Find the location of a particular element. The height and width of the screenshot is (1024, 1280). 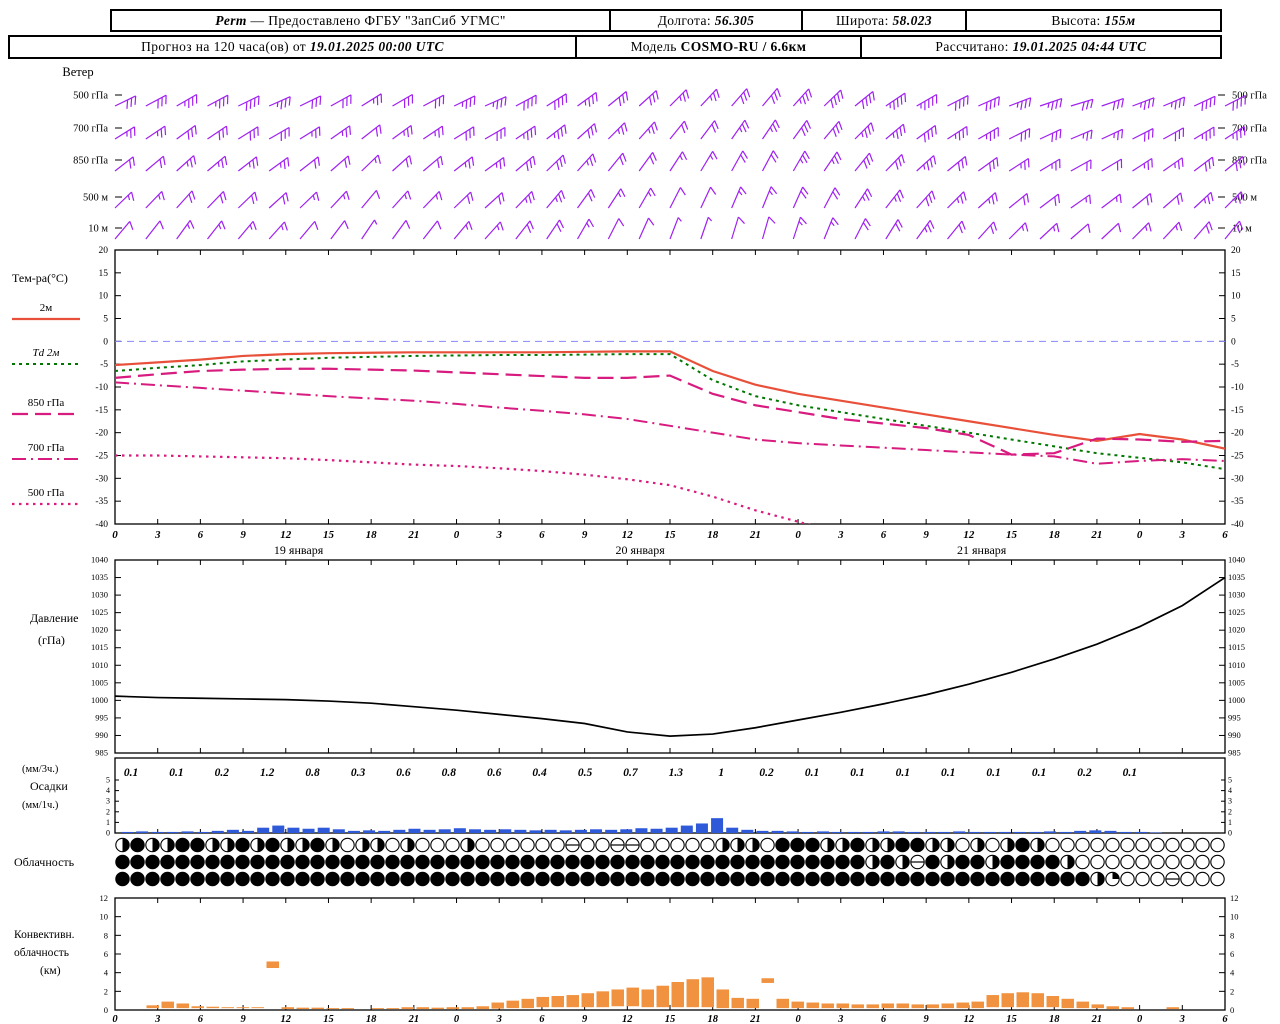

precip-3h-value: 0.2 is located at coordinates (222, 773).